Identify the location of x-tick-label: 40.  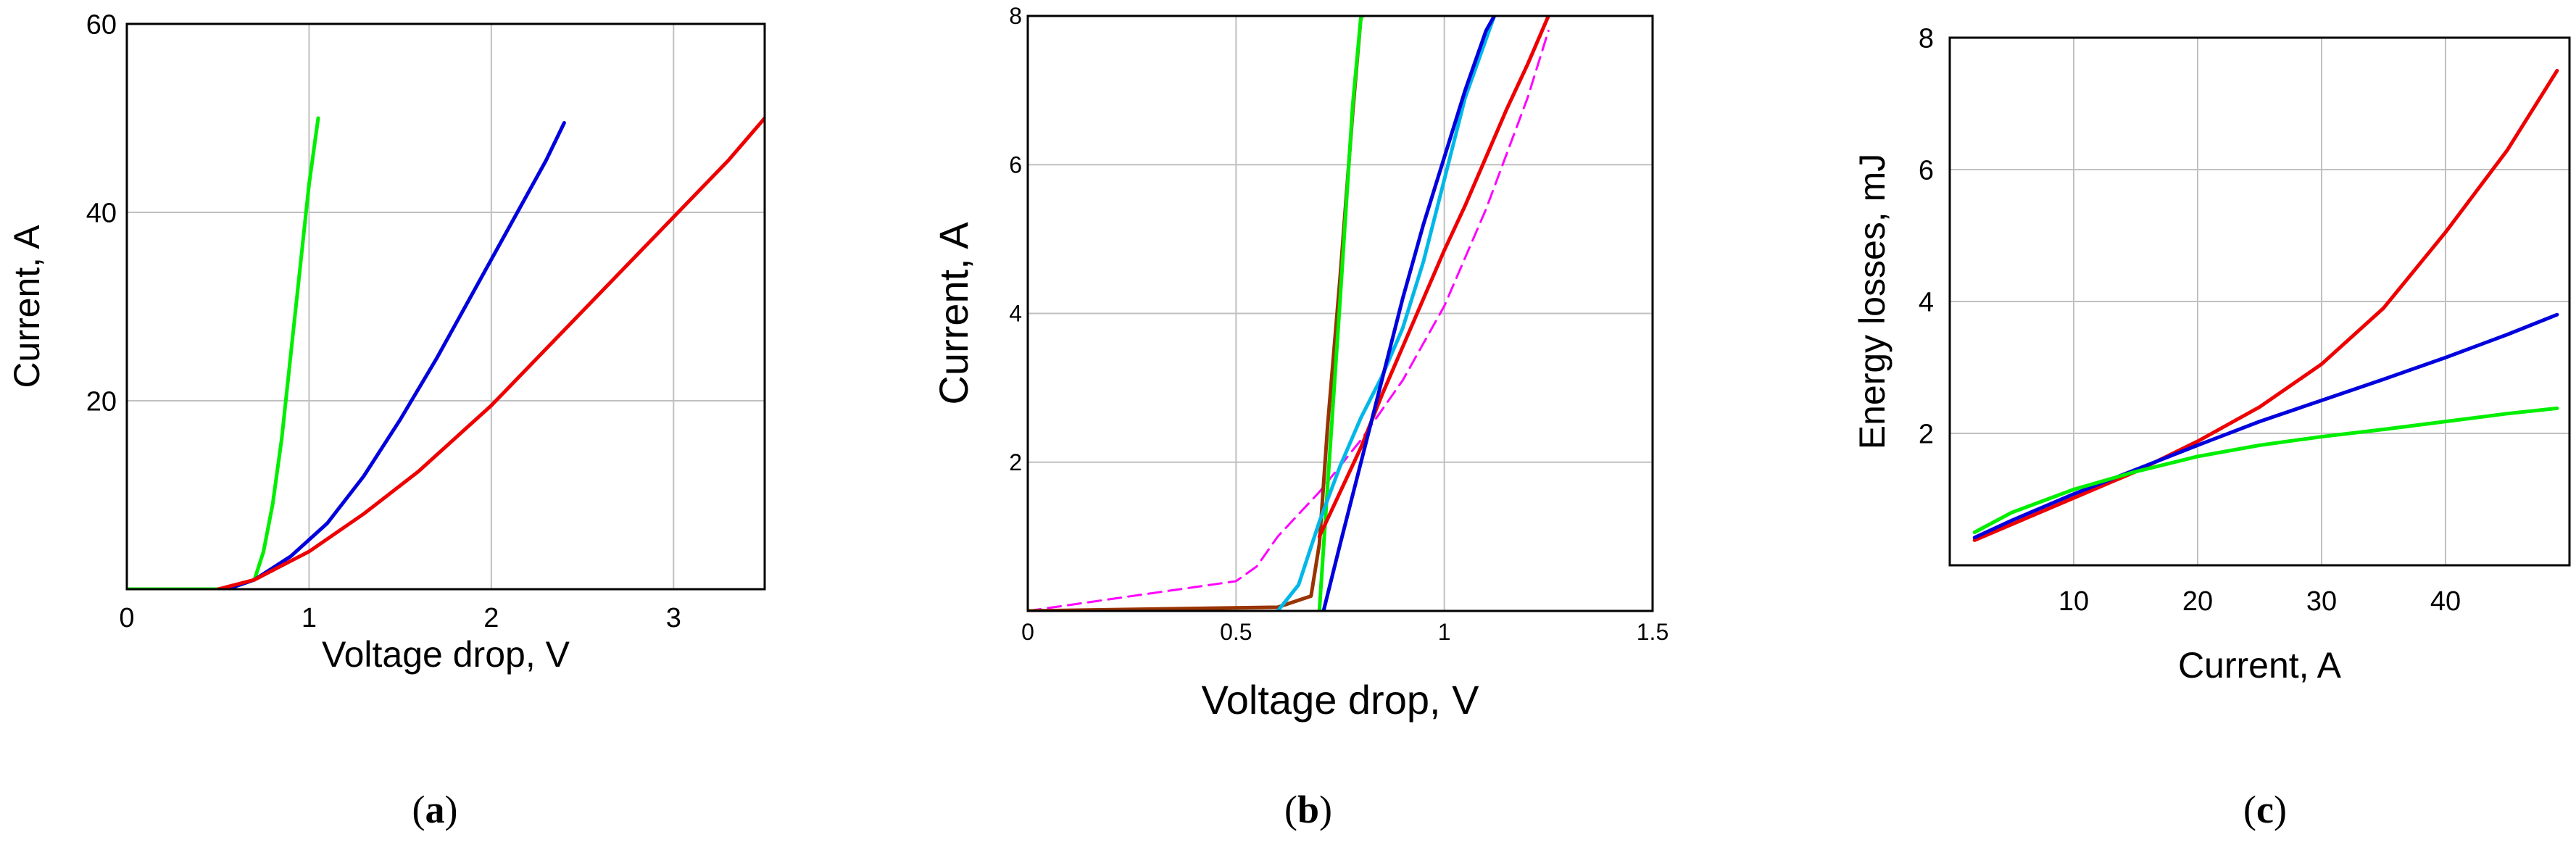
(2445, 601).